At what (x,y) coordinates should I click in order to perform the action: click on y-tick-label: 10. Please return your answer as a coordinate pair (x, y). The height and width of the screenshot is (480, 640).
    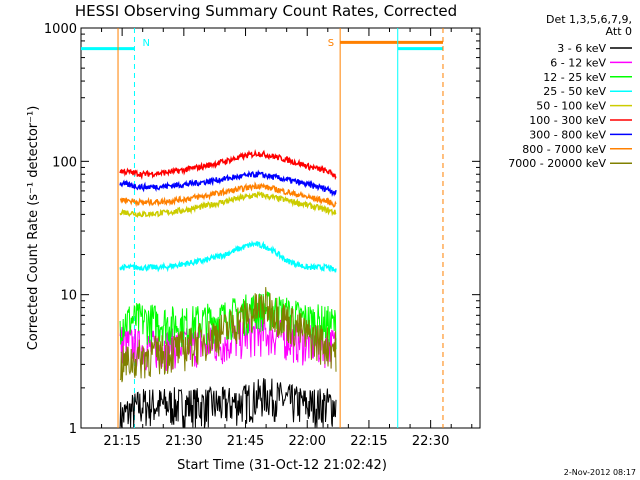
    Looking at the image, I should click on (68, 296).